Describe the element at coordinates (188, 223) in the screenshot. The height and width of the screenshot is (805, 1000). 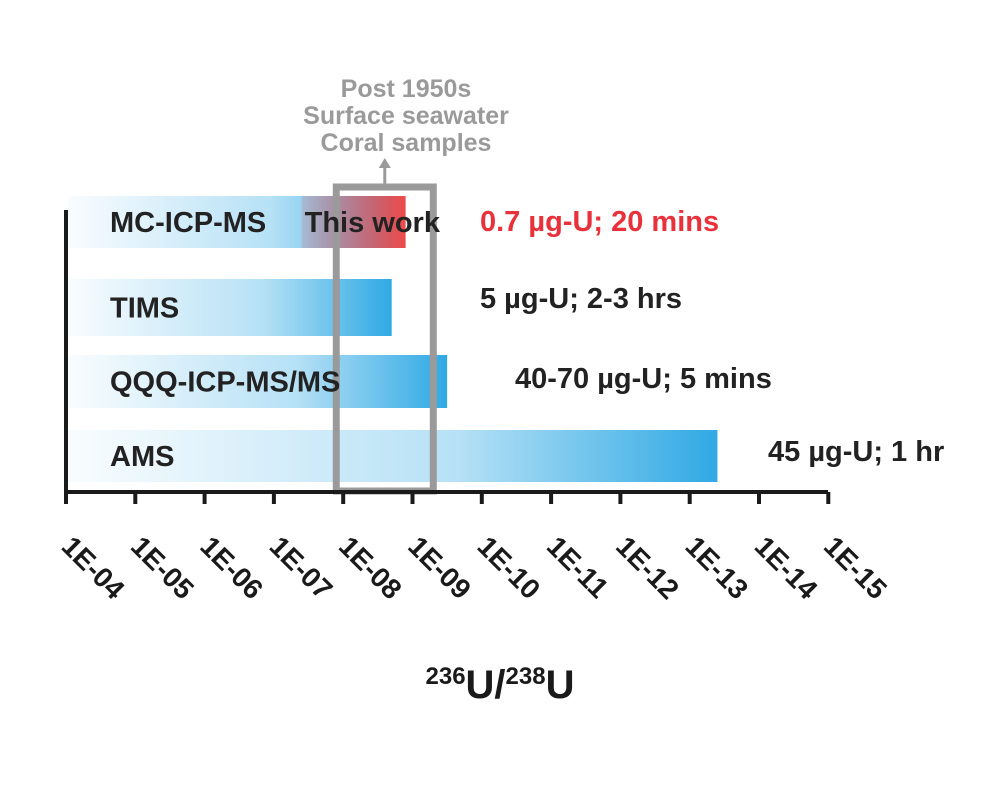
I see `bar-label-mc-icp-ms: MC-ICP-MS` at that location.